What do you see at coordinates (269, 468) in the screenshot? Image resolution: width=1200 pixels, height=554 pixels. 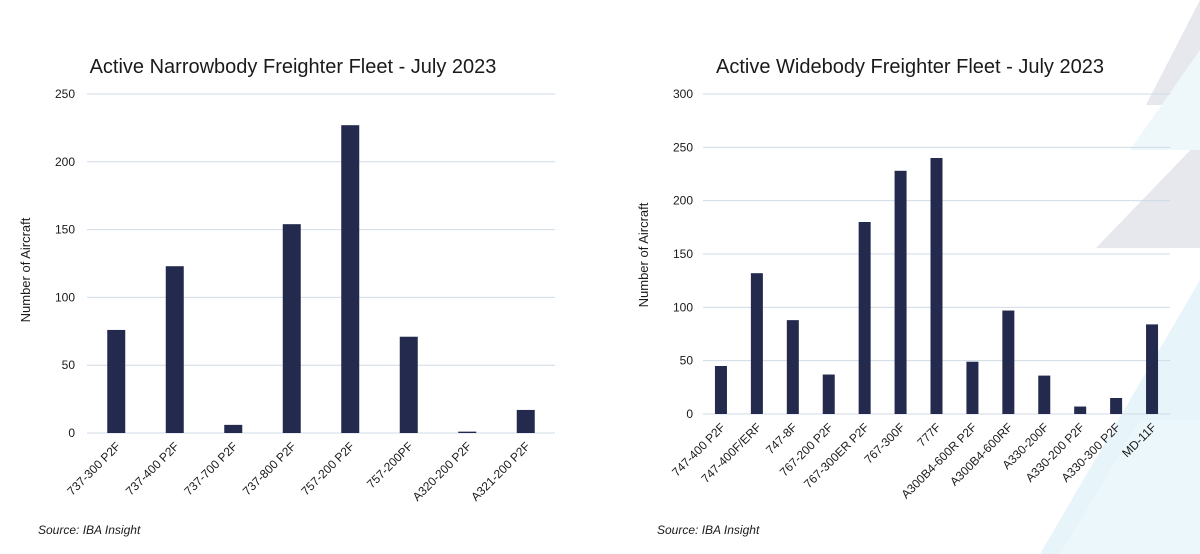 I see `x-tick-label: 737-800 P2F` at bounding box center [269, 468].